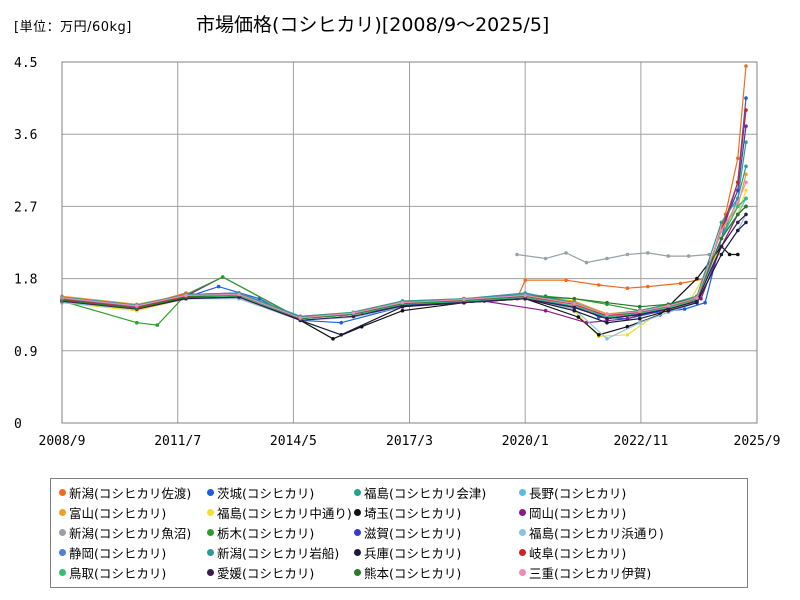  What do you see at coordinates (25, 280) in the screenshot?
I see `y-tick-label: 1.8` at bounding box center [25, 280].